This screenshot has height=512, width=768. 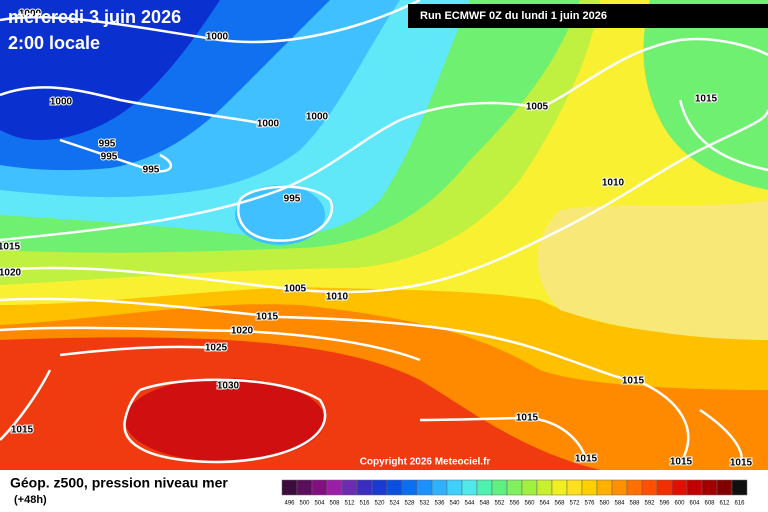 What do you see at coordinates (469, 504) in the screenshot?
I see `scale-label: 544` at bounding box center [469, 504].